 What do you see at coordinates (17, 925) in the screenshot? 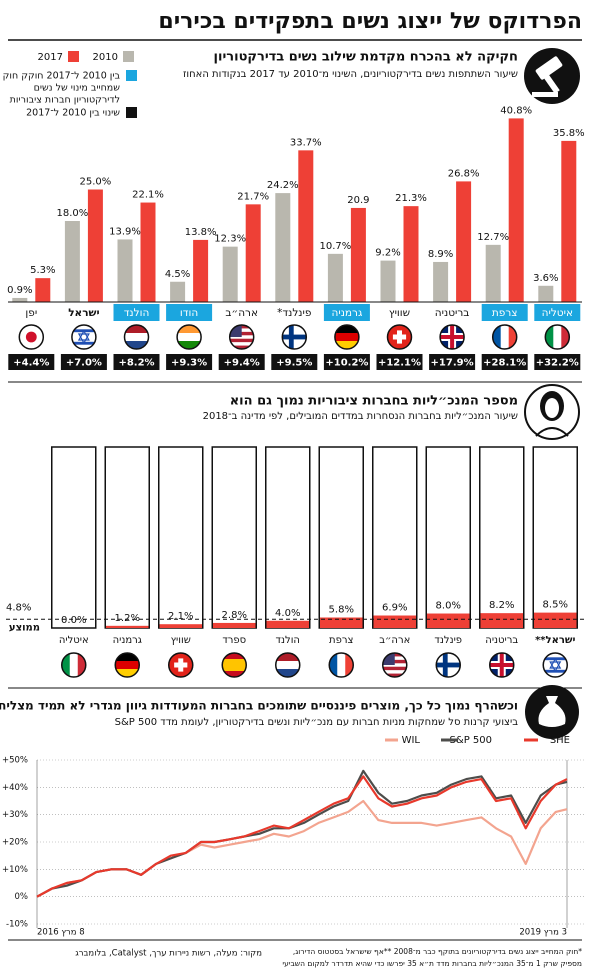
I see `y-tick-label: -10%` at bounding box center [17, 925].